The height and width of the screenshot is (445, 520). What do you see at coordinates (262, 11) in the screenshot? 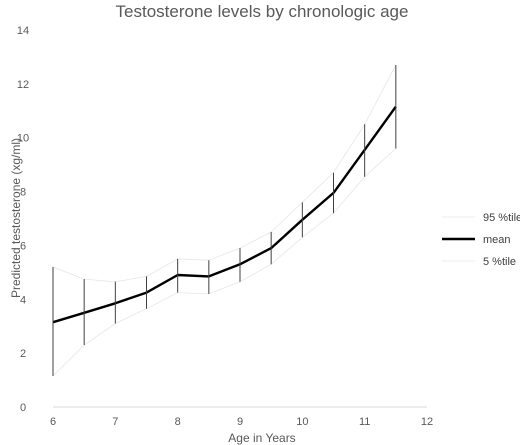
I see `chart-title: Testosterone levels by chronologic age` at bounding box center [262, 11].